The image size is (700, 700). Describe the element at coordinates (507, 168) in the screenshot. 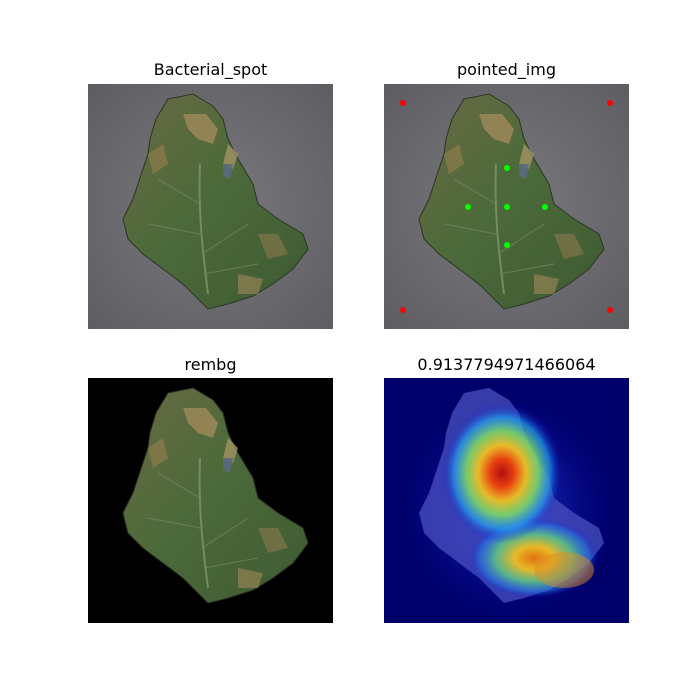

I see `green-marker-top` at that location.